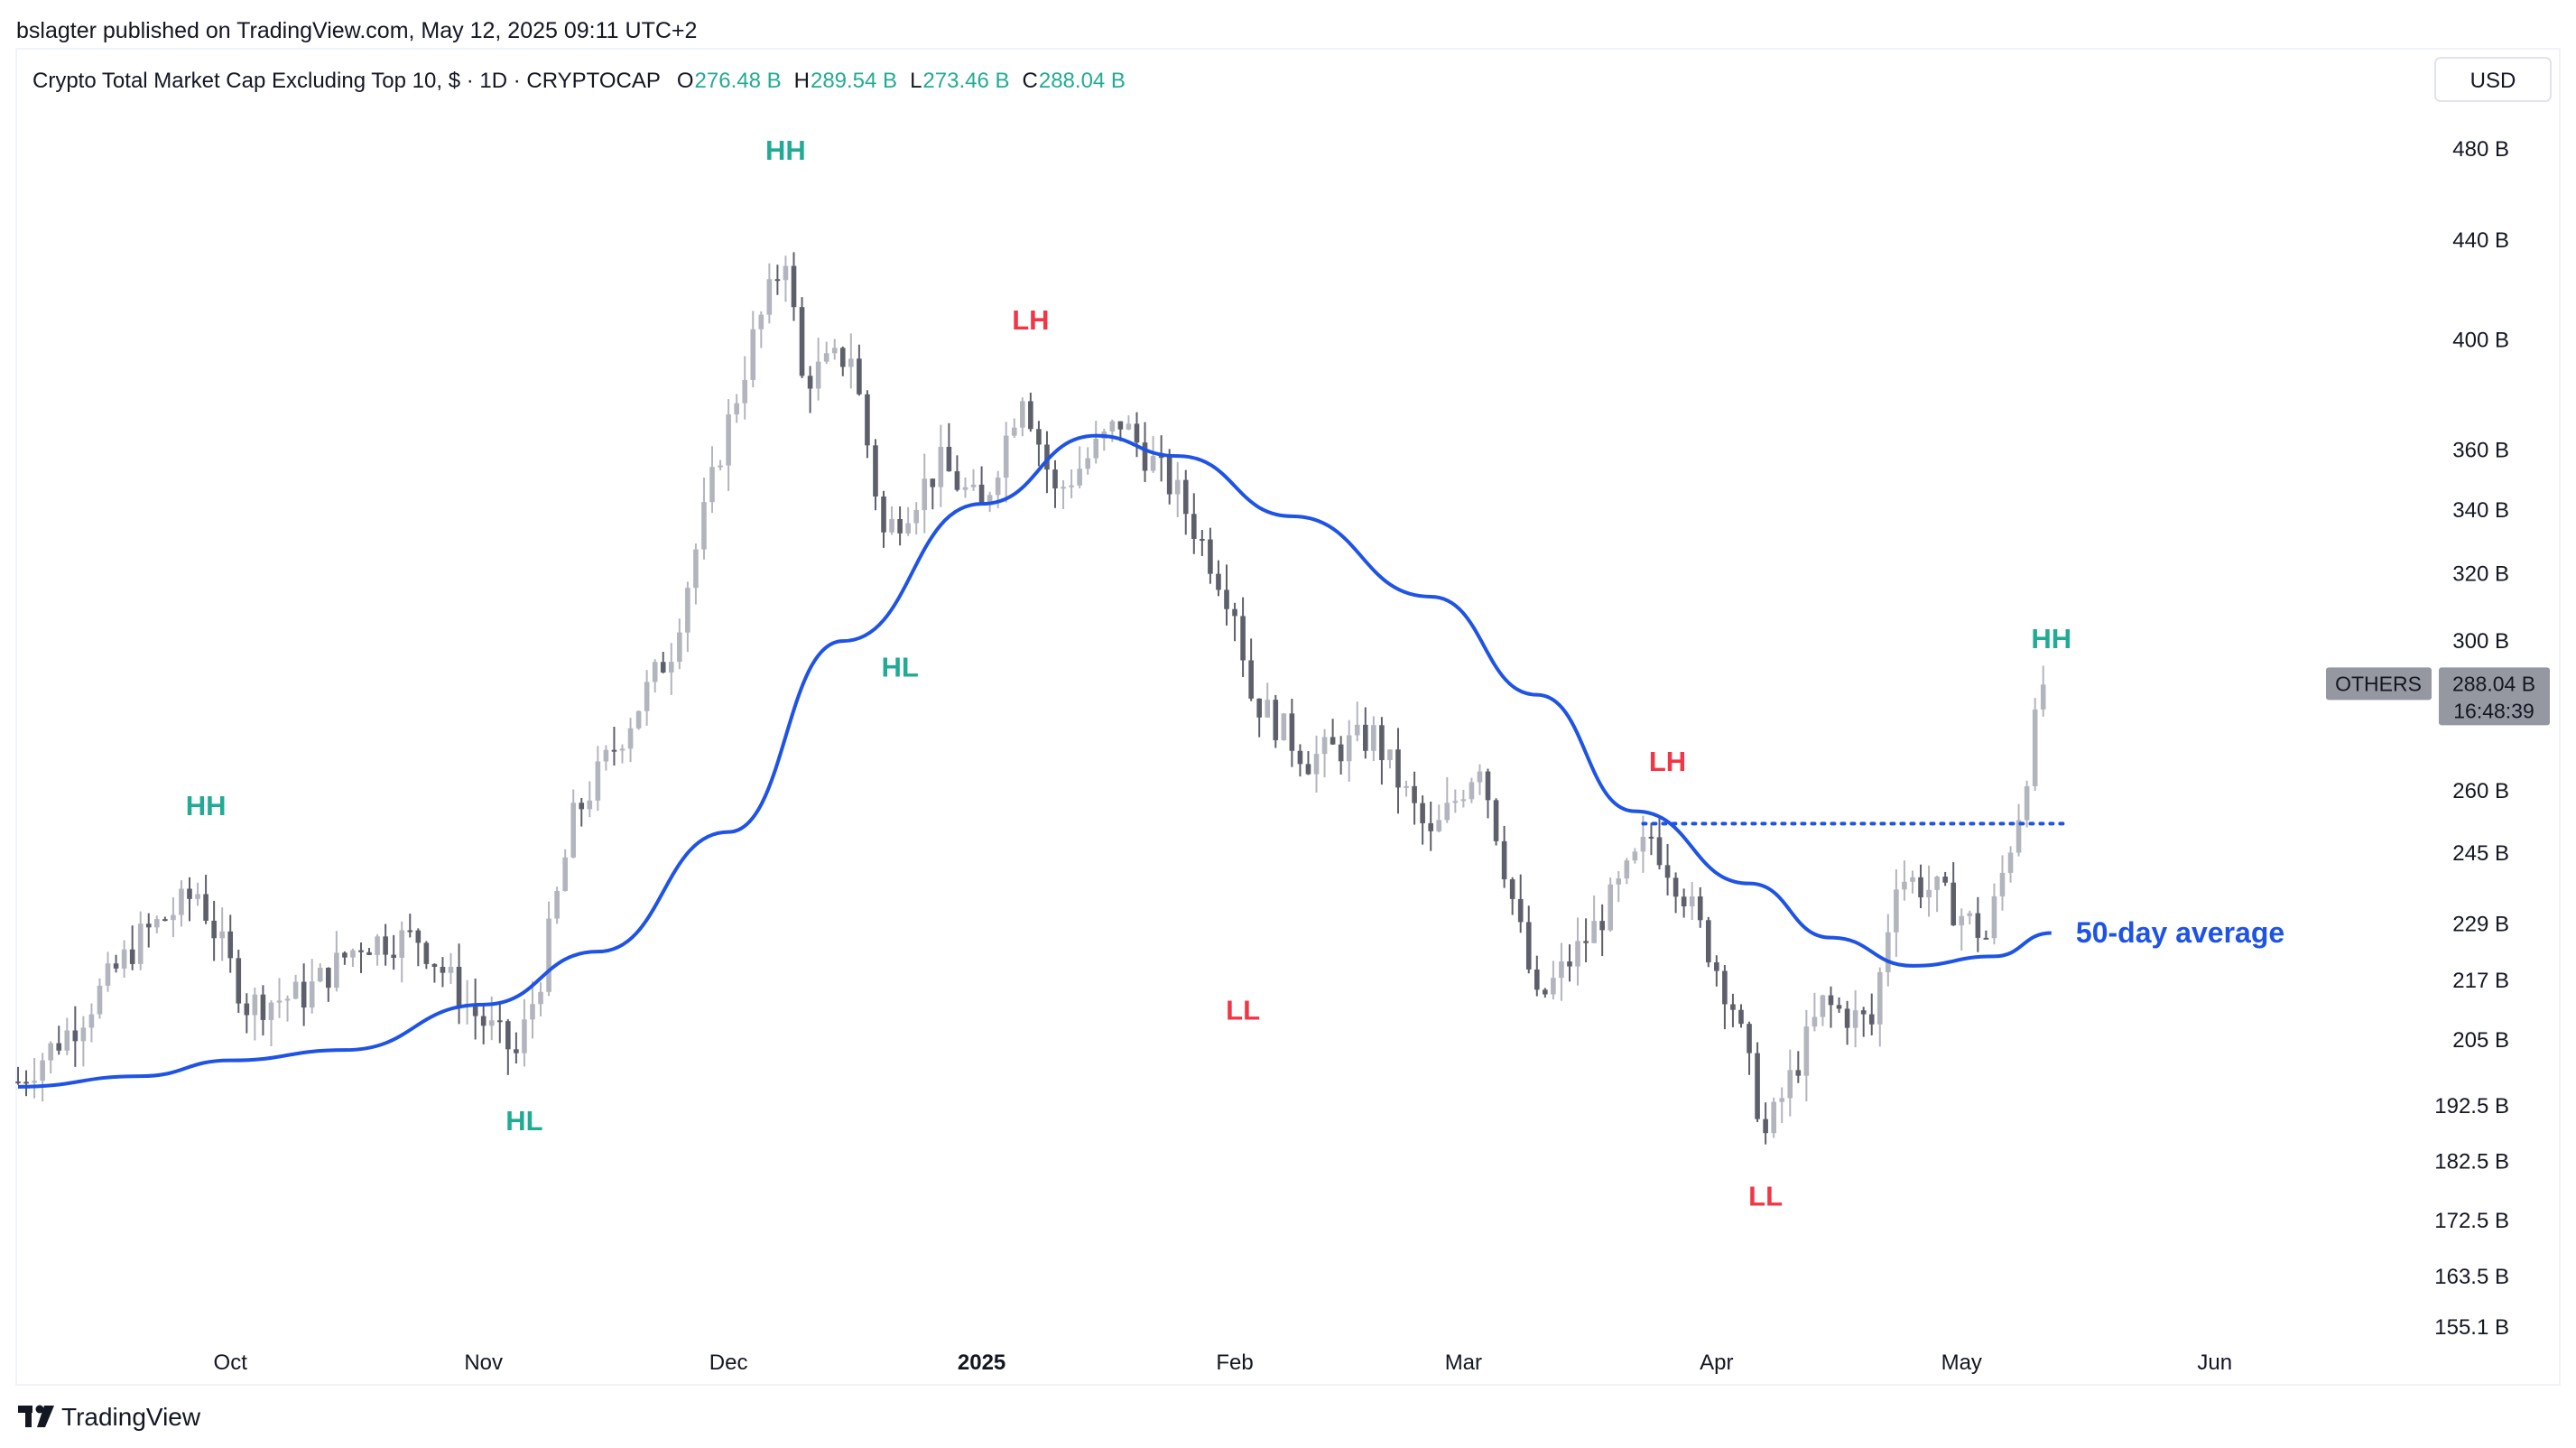 The height and width of the screenshot is (1448, 2576). What do you see at coordinates (2379, 684) in the screenshot?
I see `symbol-badge: OTHERS` at bounding box center [2379, 684].